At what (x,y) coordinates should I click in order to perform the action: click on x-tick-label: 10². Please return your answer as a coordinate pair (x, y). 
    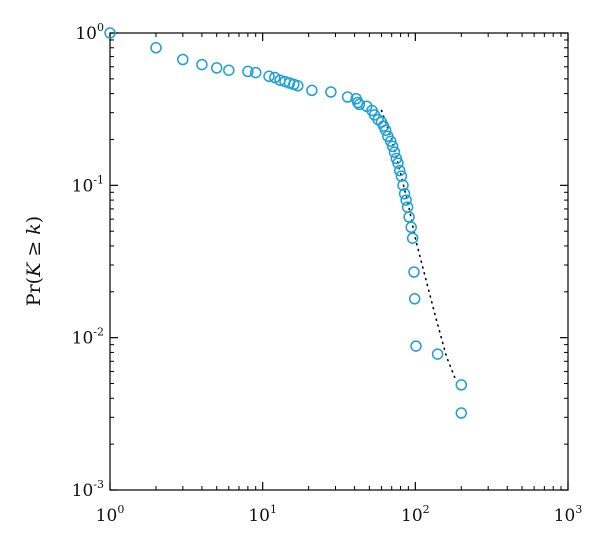
    Looking at the image, I should click on (415, 514).